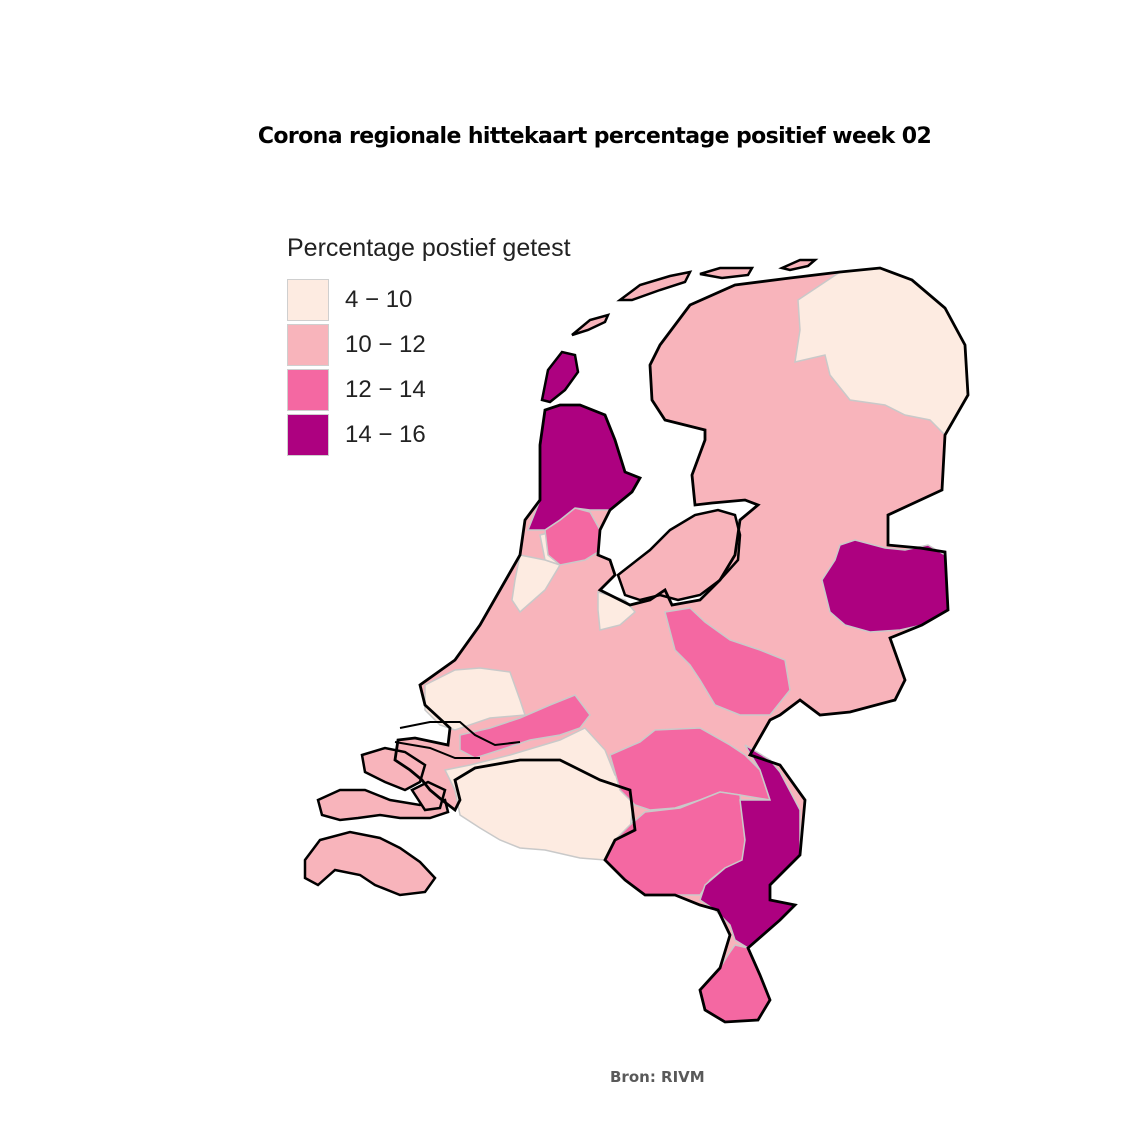 This screenshot has height=1134, width=1134. I want to click on legend-label: 10 − 12, so click(385, 344).